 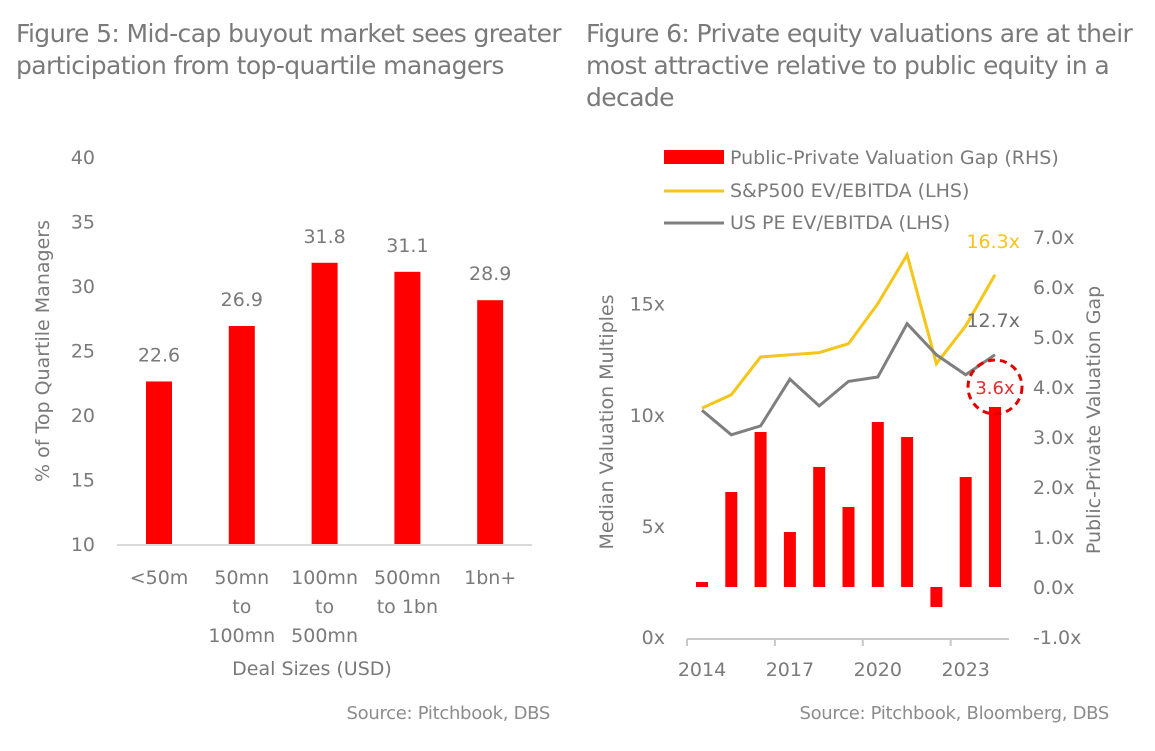 I want to click on x-tick-label: 100mn to 500mn, so click(x=324, y=607).